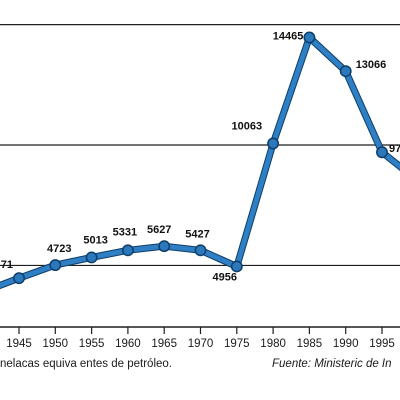 The image size is (400, 400). What do you see at coordinates (225, 277) in the screenshot?
I see `data-label-1975: 4956` at bounding box center [225, 277].